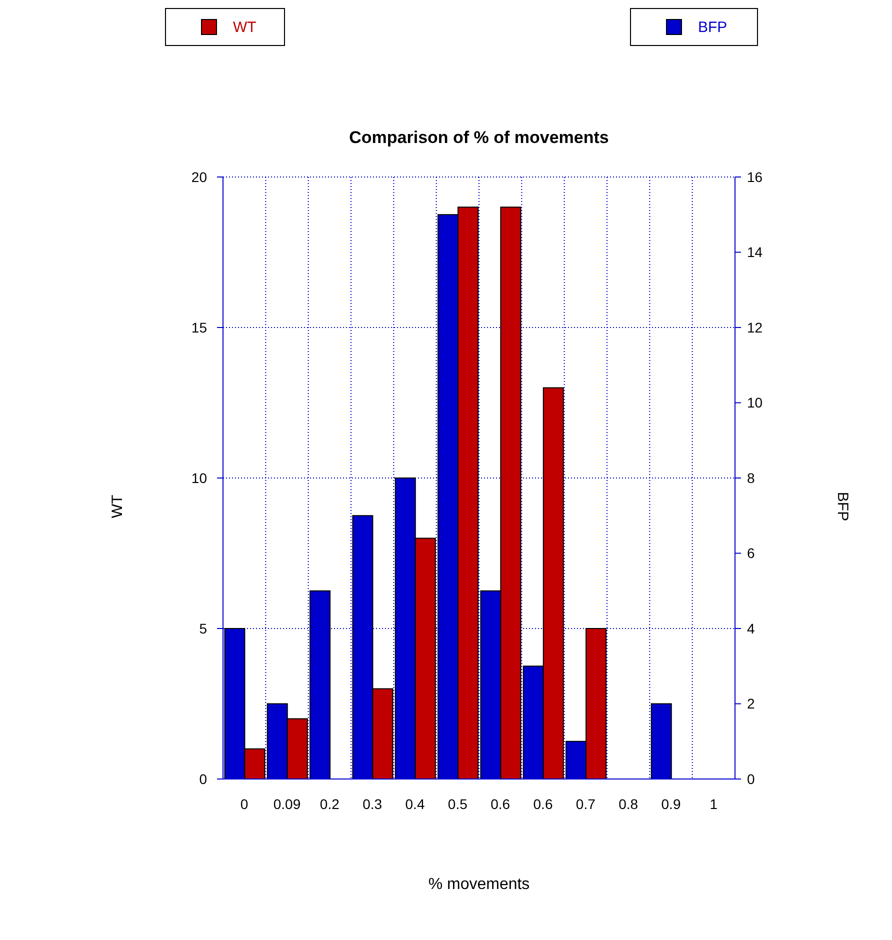 The width and height of the screenshot is (892, 940). Describe the element at coordinates (843, 507) in the screenshot. I see `y2-axis-title: BFP` at that location.